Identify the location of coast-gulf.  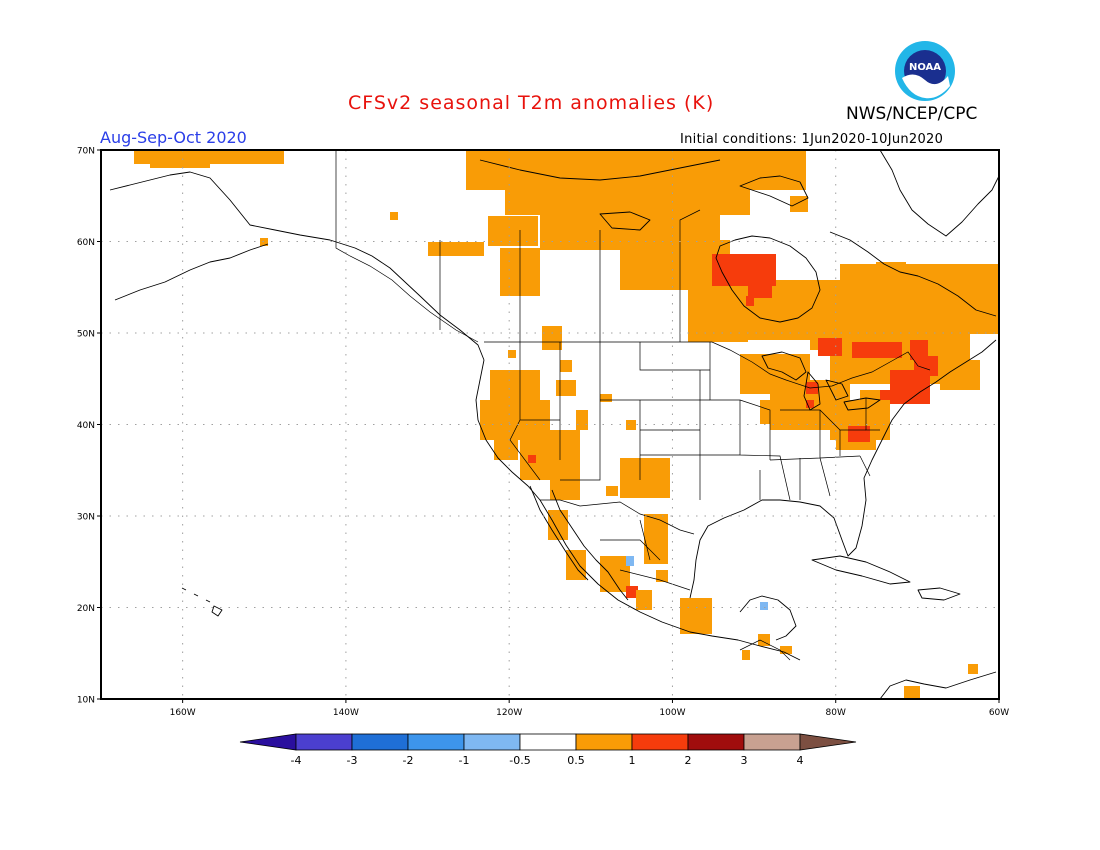
(843, 469).